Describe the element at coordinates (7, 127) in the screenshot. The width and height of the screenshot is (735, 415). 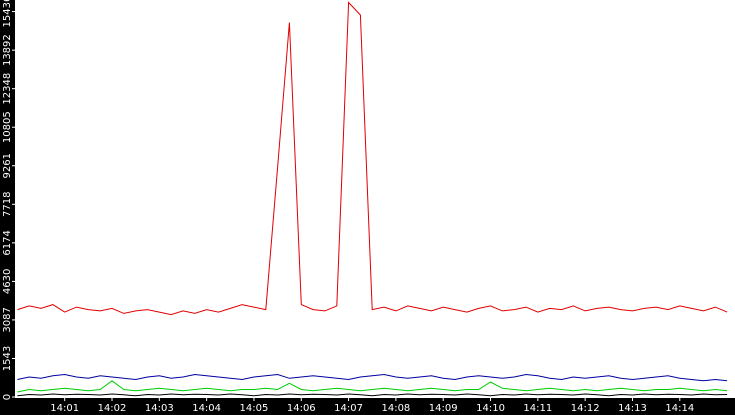
I see `y-tick-label: 10805` at that location.